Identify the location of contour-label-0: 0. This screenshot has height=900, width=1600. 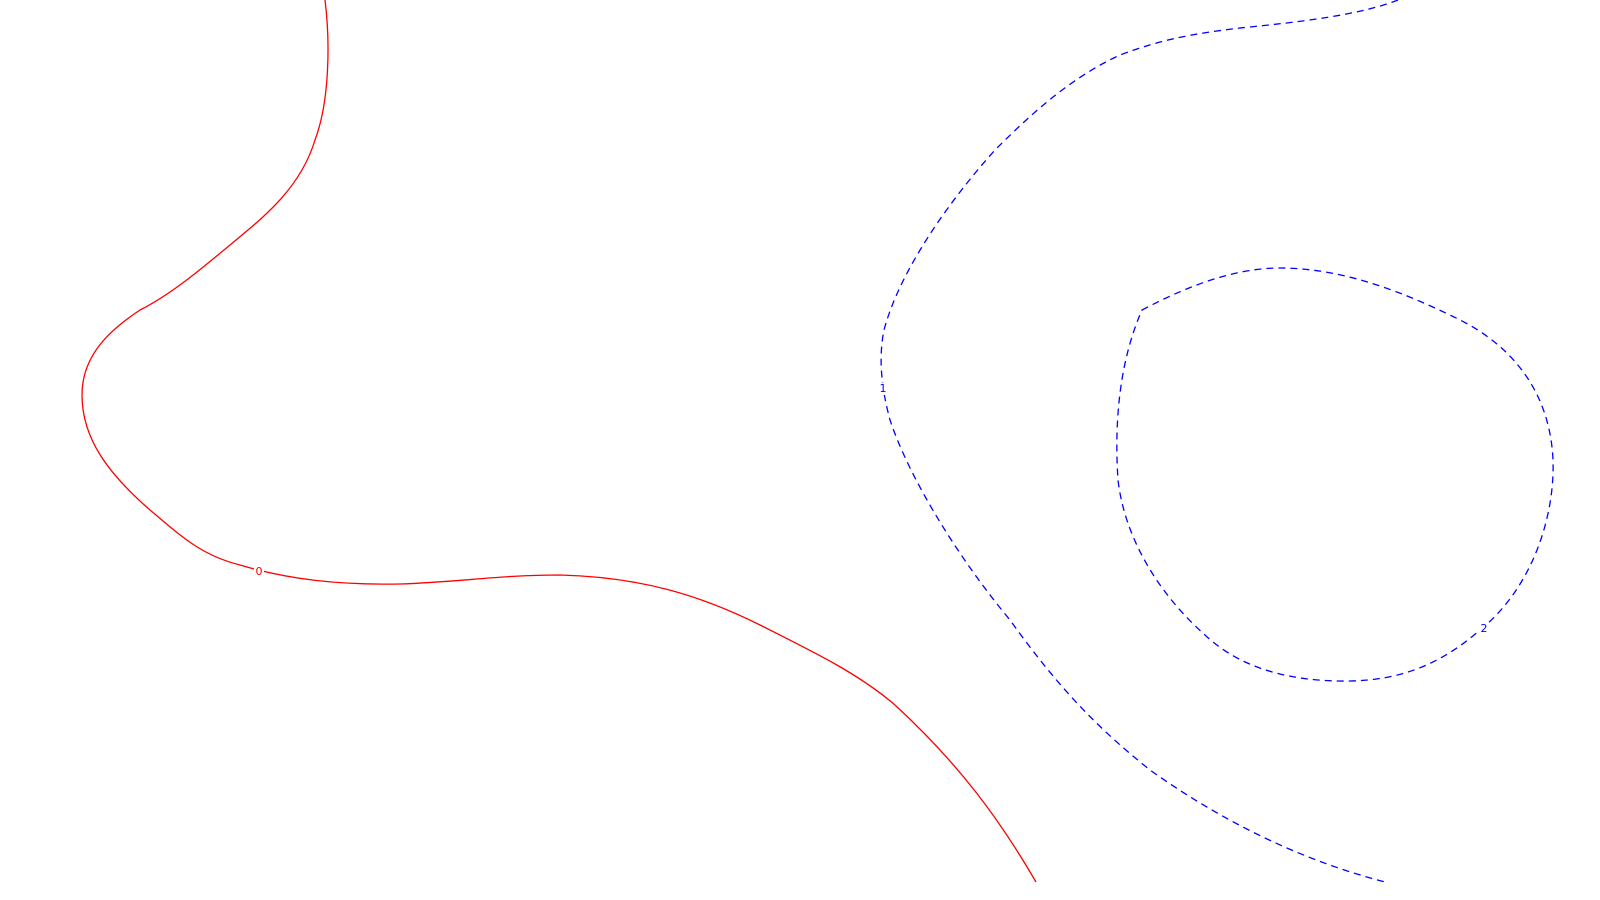
(259, 571).